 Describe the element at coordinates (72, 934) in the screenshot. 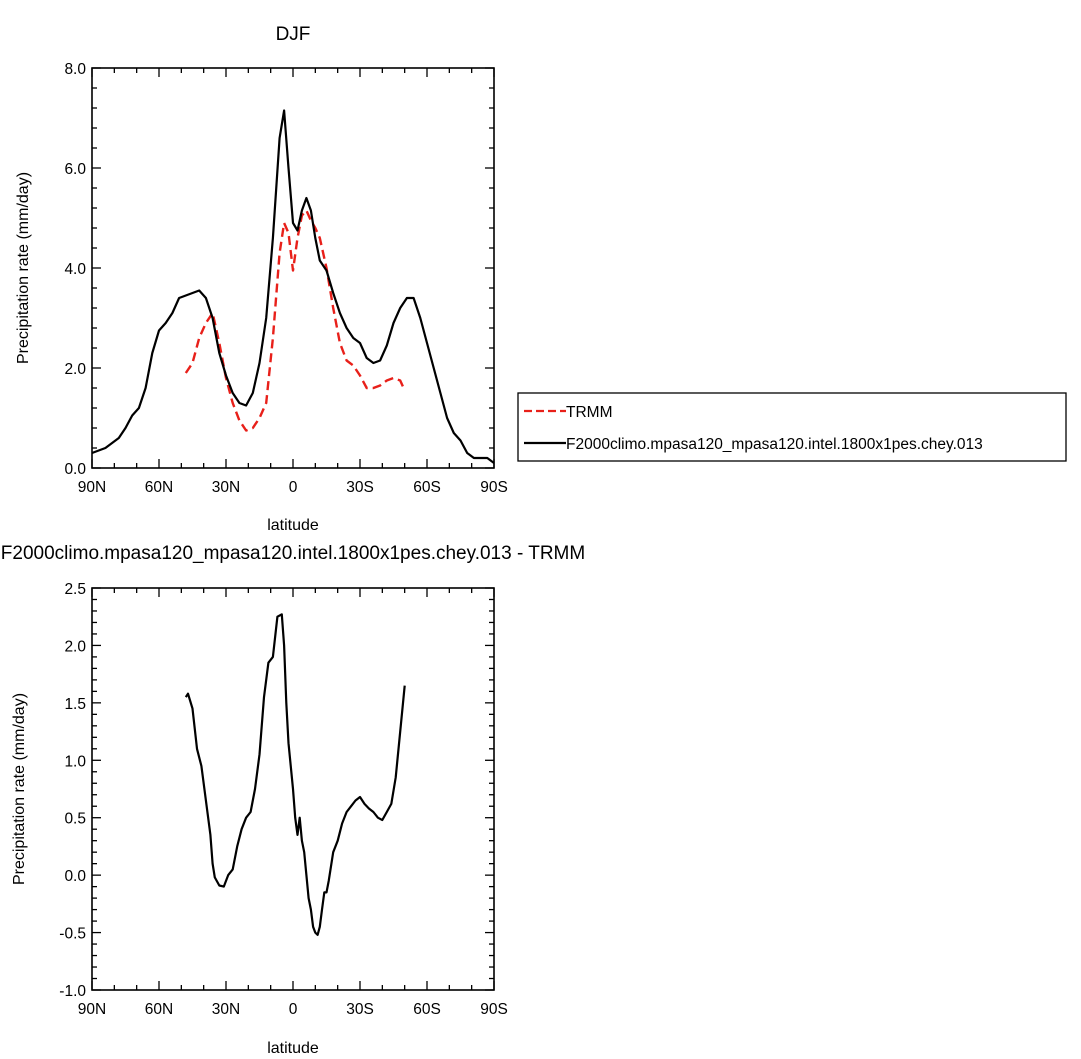

I see `y-tick-label: -0.5` at that location.